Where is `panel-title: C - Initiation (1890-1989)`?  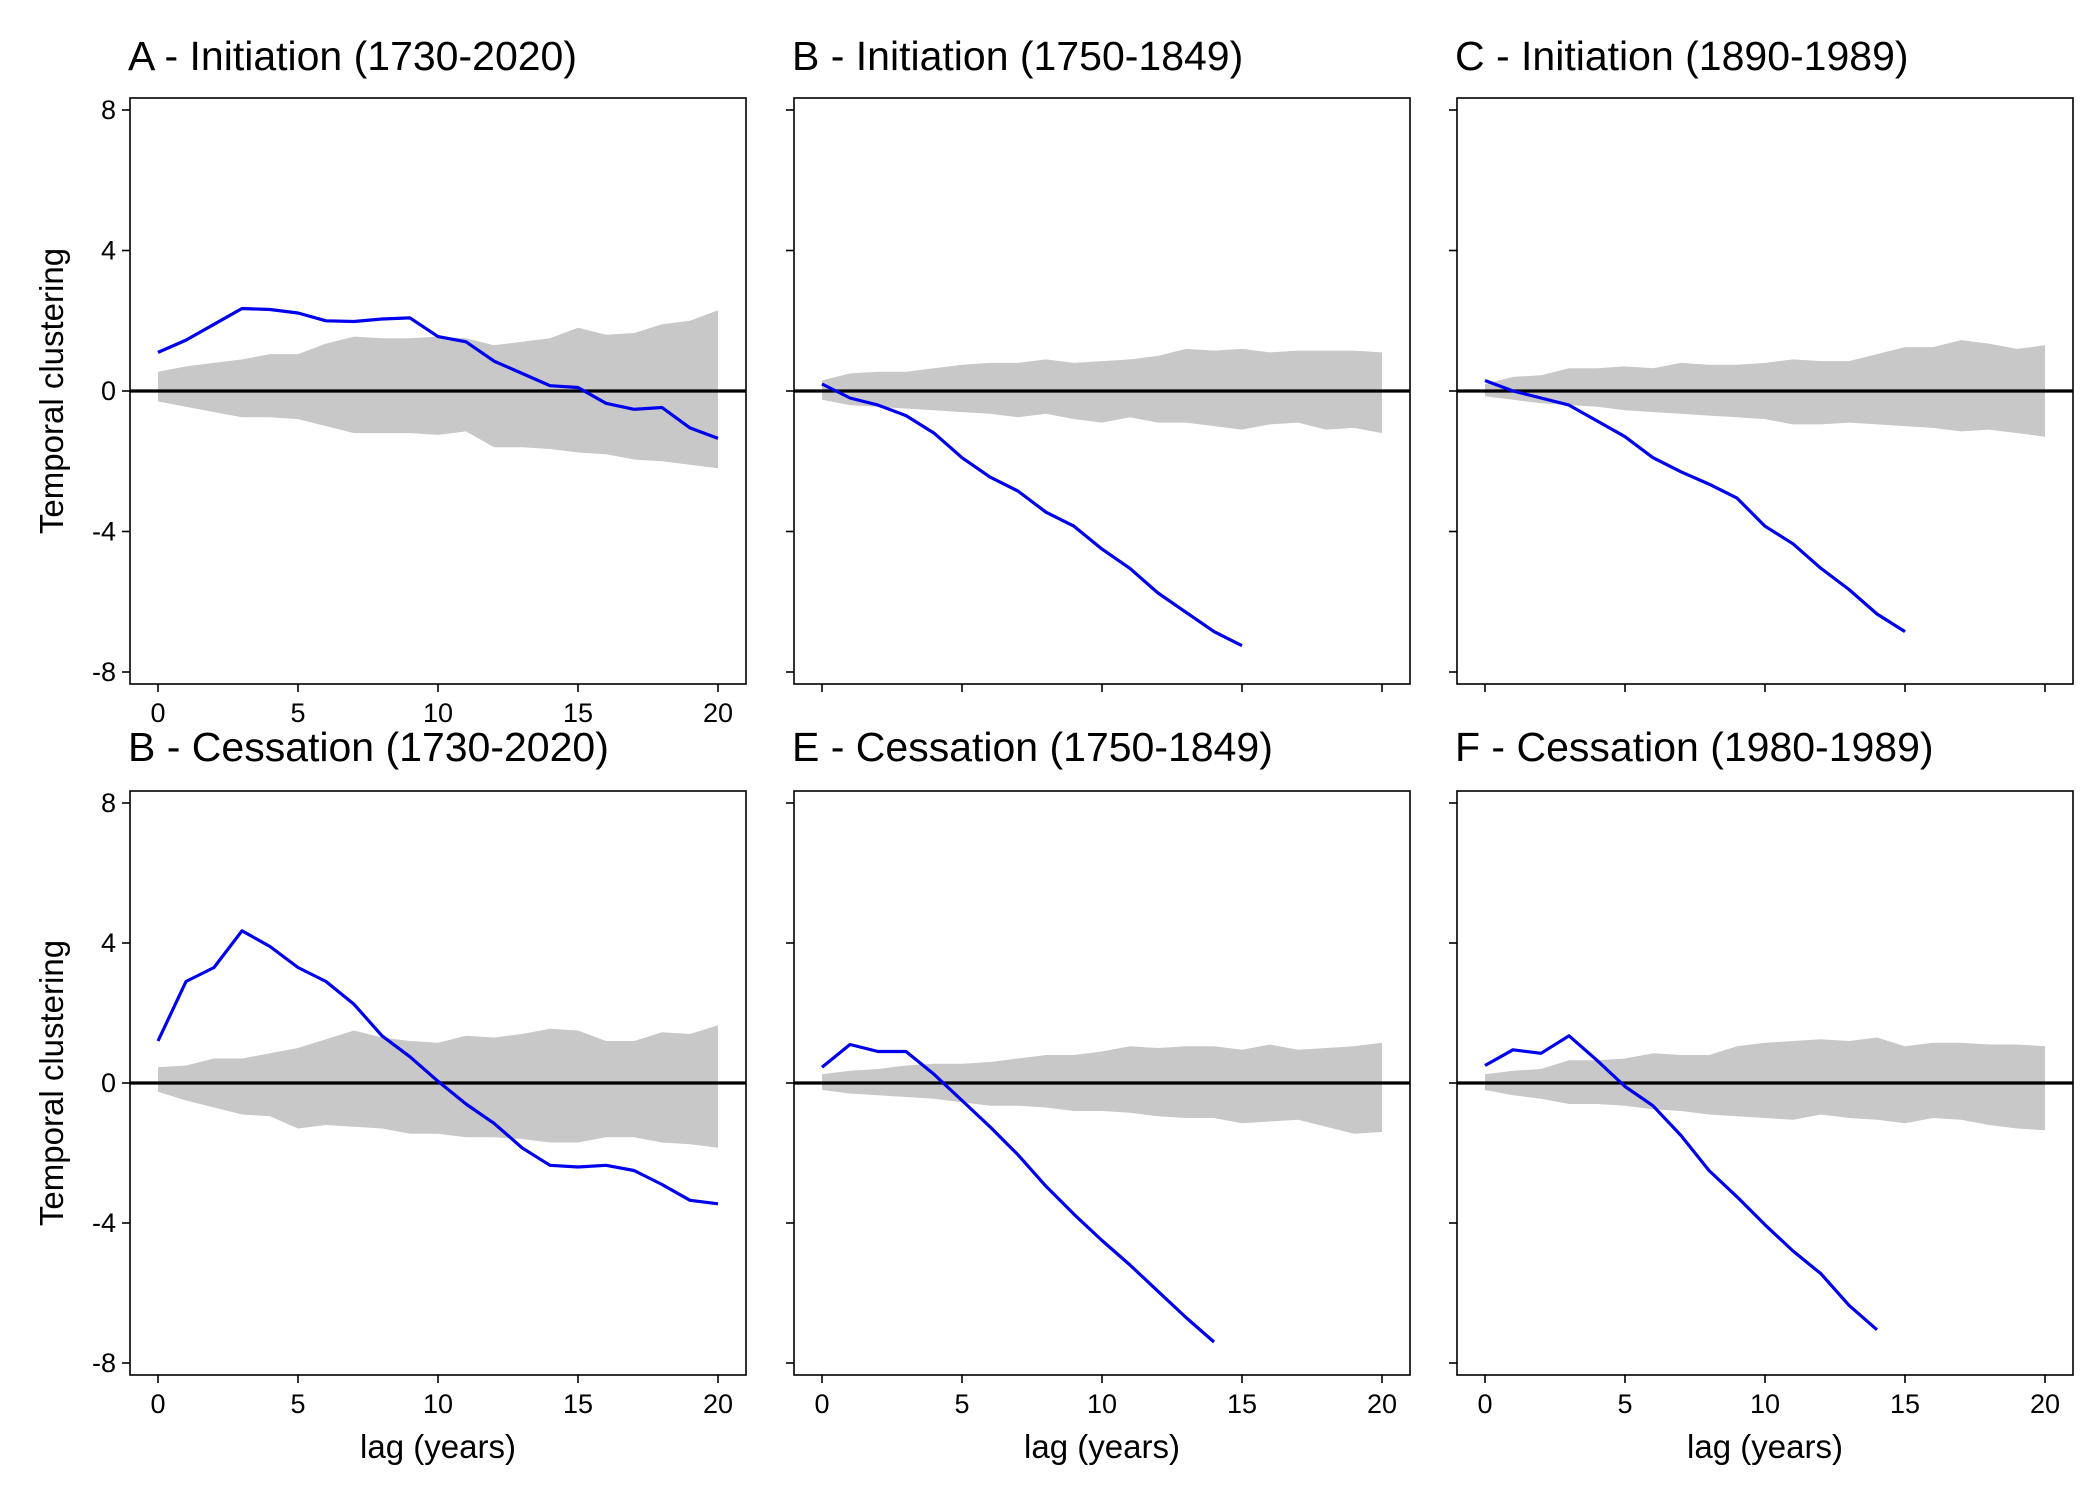
panel-title: C - Initiation (1890-1989) is located at coordinates (1682, 56).